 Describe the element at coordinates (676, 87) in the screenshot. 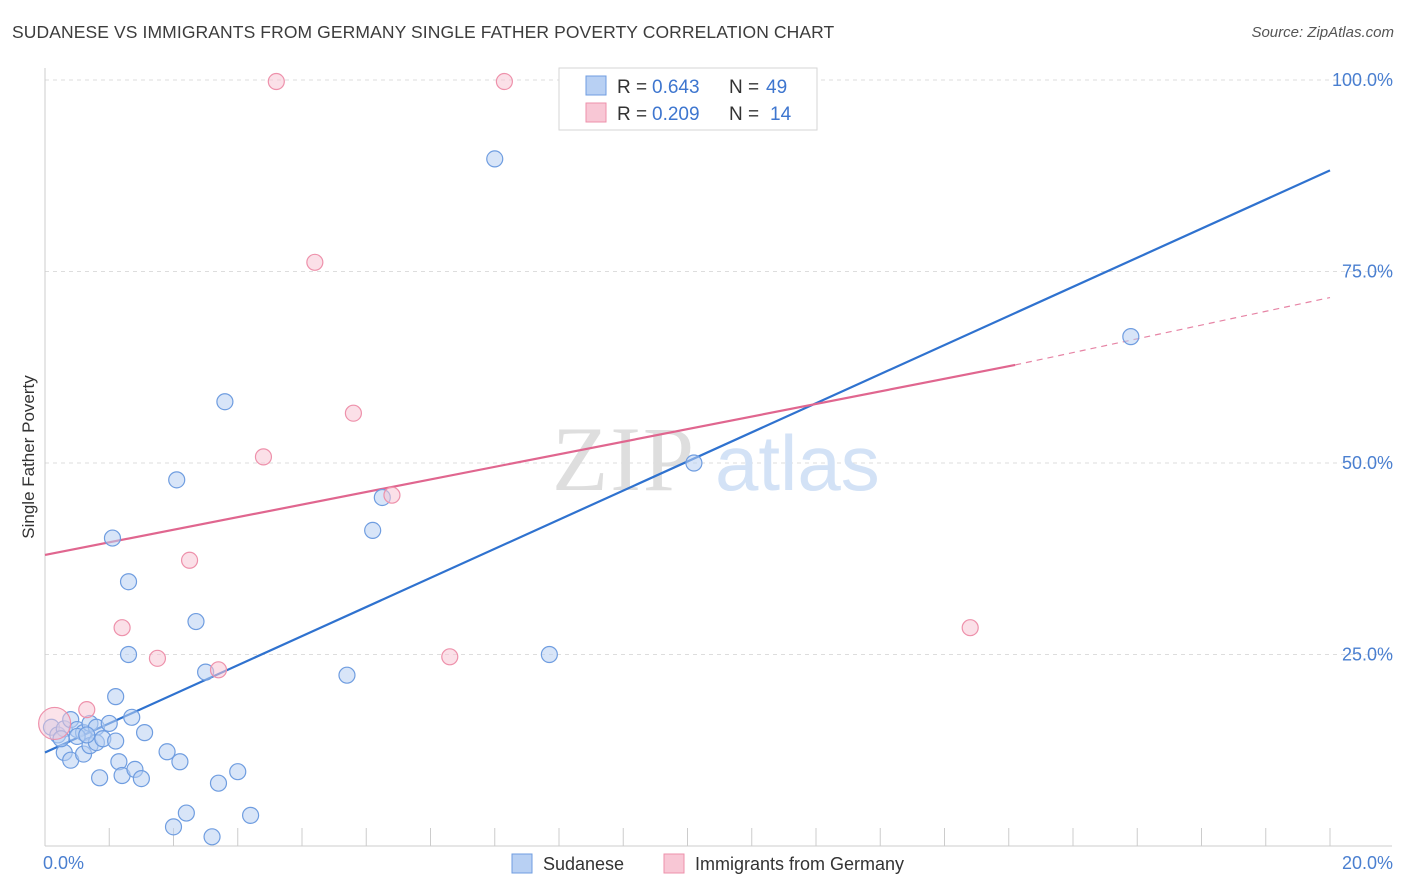

I see `legend-r-value-1: 0.643` at that location.